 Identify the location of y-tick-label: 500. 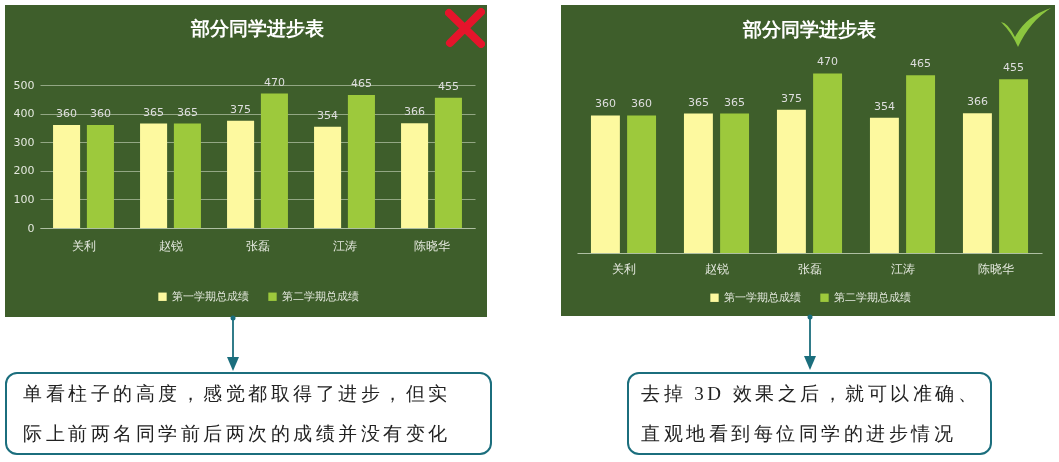
(24, 85).